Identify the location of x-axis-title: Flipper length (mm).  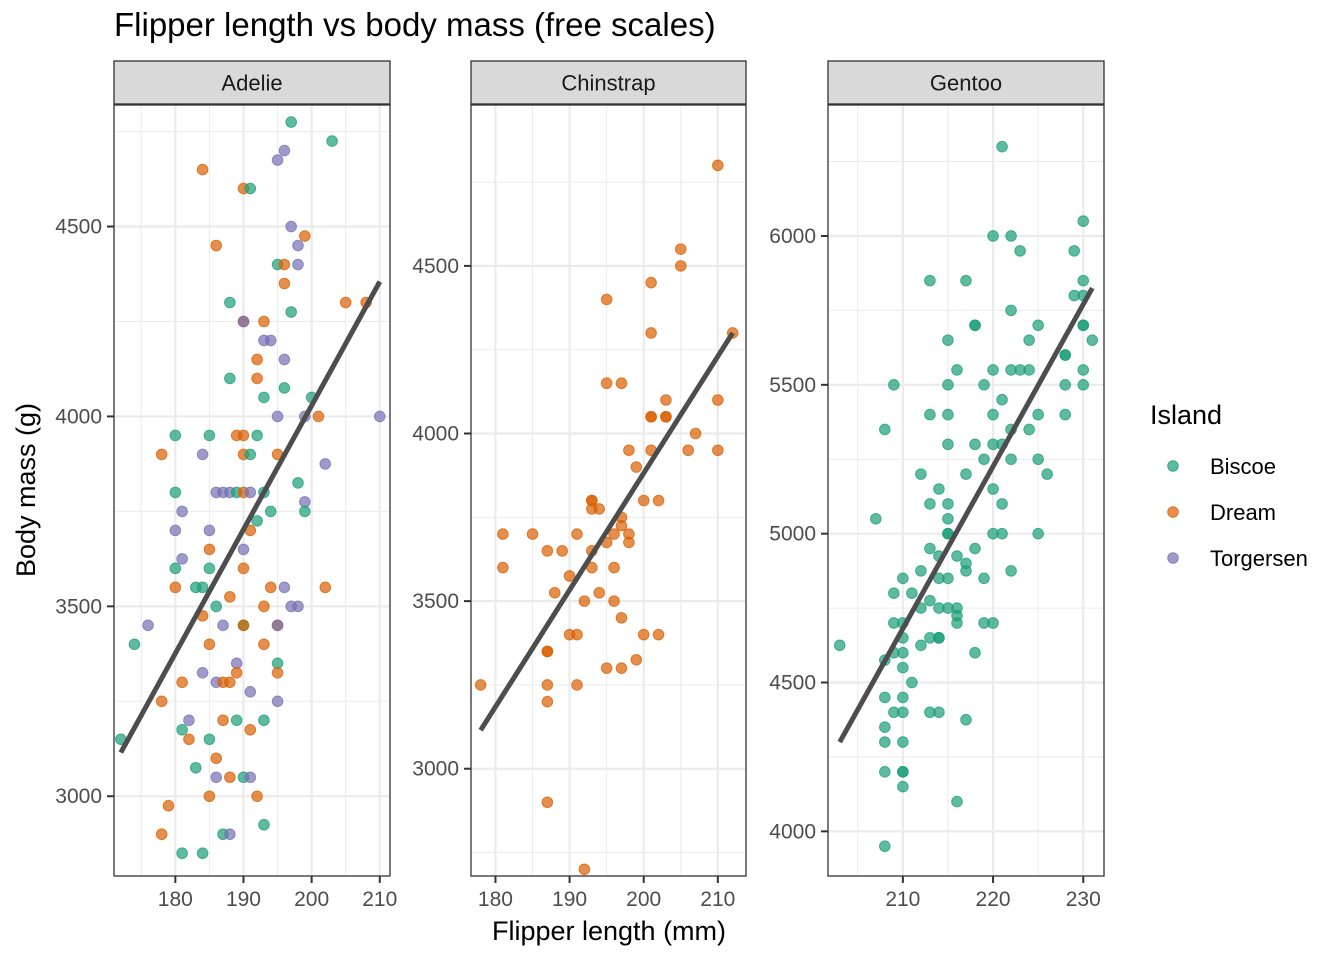
(609, 931).